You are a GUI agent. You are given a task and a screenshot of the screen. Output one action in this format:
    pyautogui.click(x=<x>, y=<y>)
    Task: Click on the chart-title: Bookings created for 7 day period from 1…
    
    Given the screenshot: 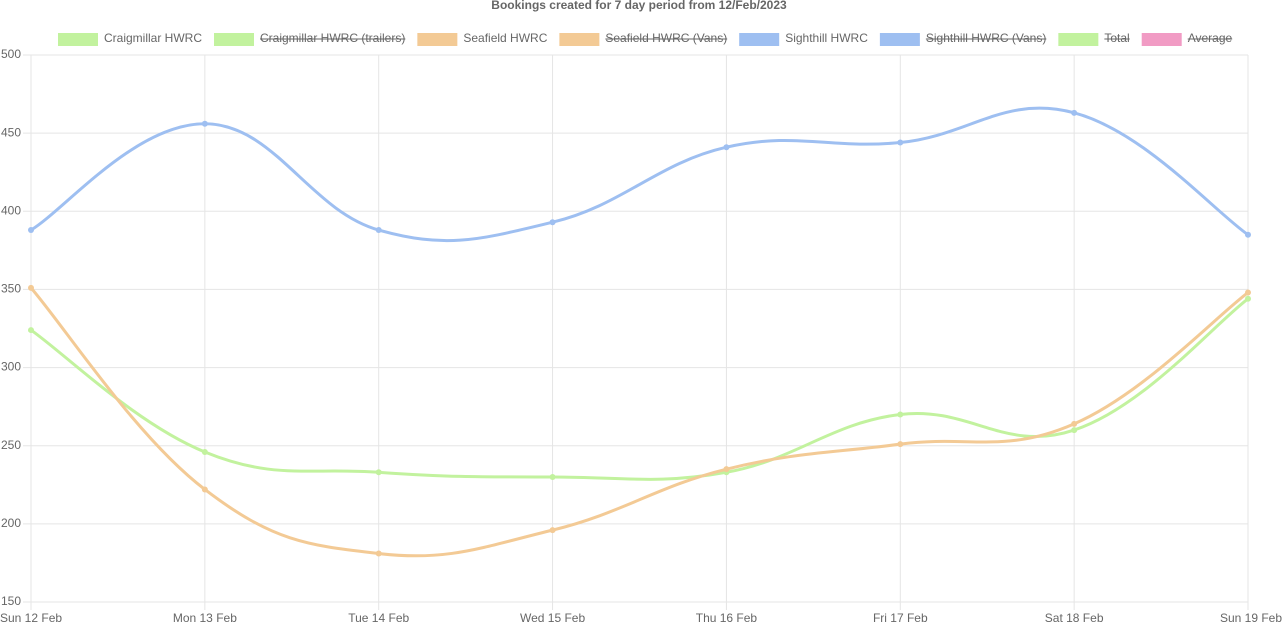 What is the action you would take?
    pyautogui.click(x=639, y=6)
    